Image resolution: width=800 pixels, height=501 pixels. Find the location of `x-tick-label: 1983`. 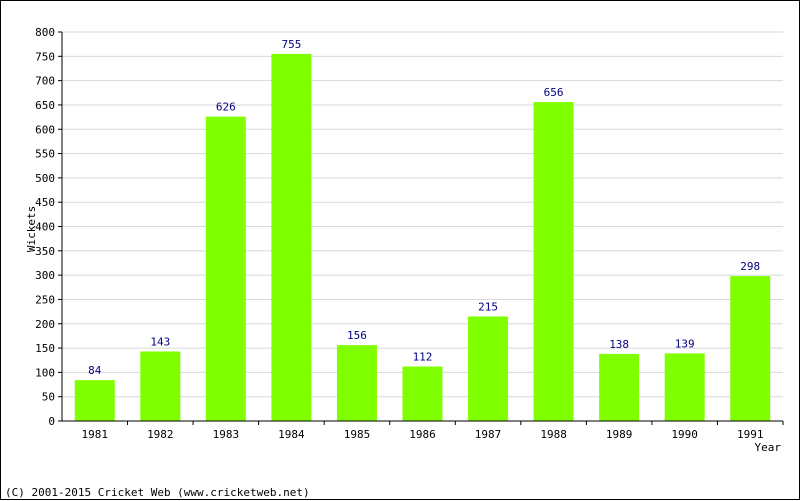

x-tick-label: 1983 is located at coordinates (226, 434).